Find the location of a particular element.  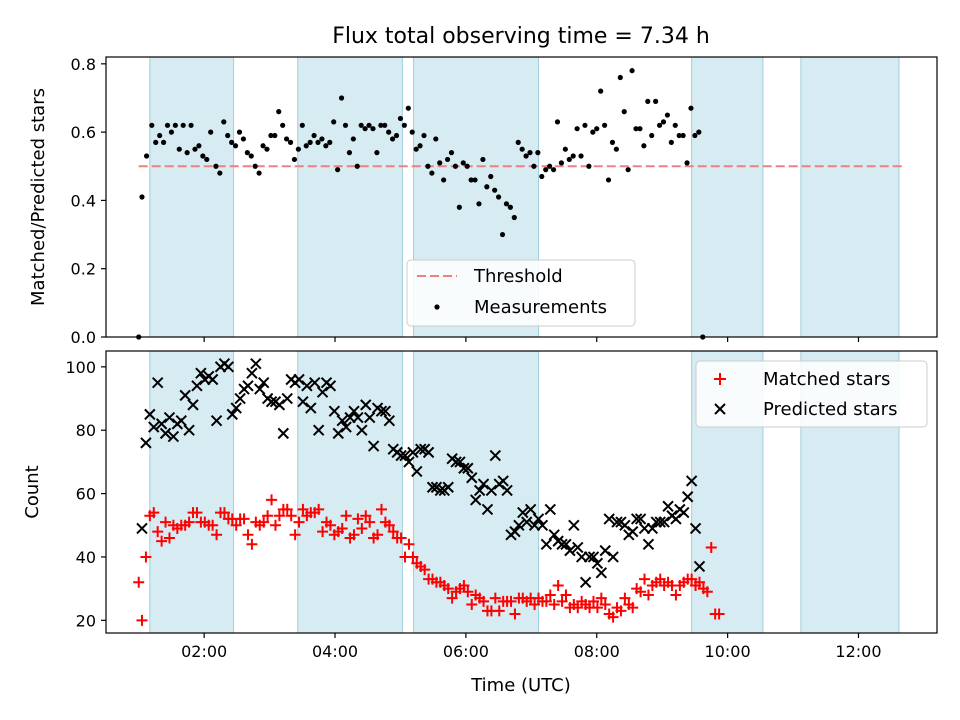

panel-counts-x-ticks: 02:00 04:00 06:00 08:00 10:00 12:00 is located at coordinates (531, 647).